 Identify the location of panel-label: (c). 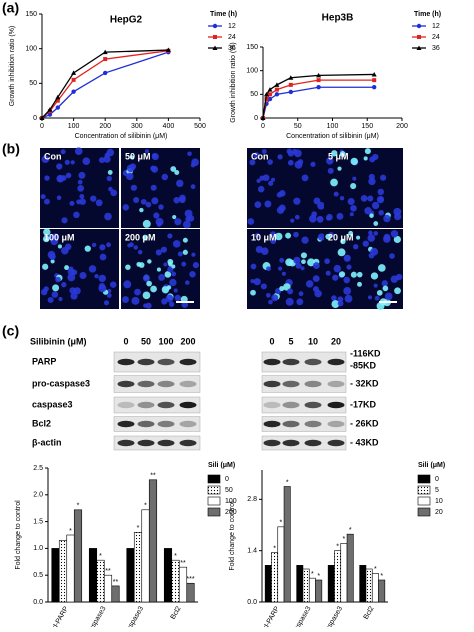
(10, 331).